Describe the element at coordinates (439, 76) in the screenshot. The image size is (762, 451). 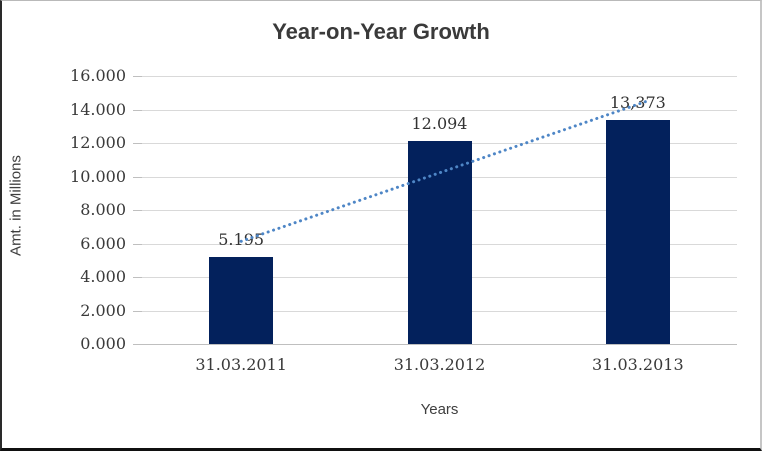
I see `gridline` at that location.